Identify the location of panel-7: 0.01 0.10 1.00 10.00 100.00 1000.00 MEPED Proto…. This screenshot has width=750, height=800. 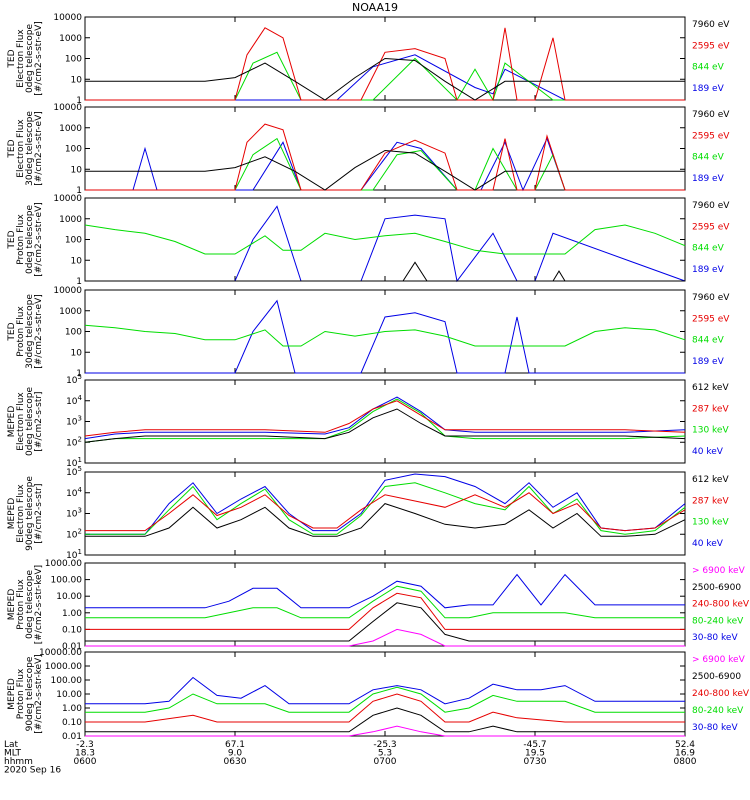
(378, 605).